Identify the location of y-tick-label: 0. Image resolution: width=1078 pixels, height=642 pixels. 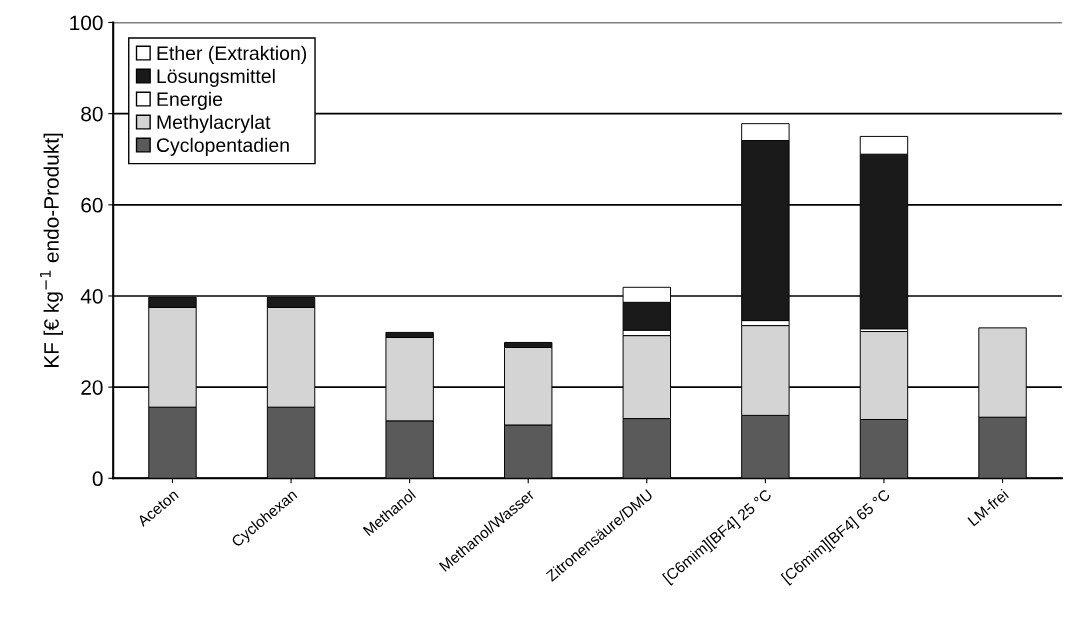
(97, 479).